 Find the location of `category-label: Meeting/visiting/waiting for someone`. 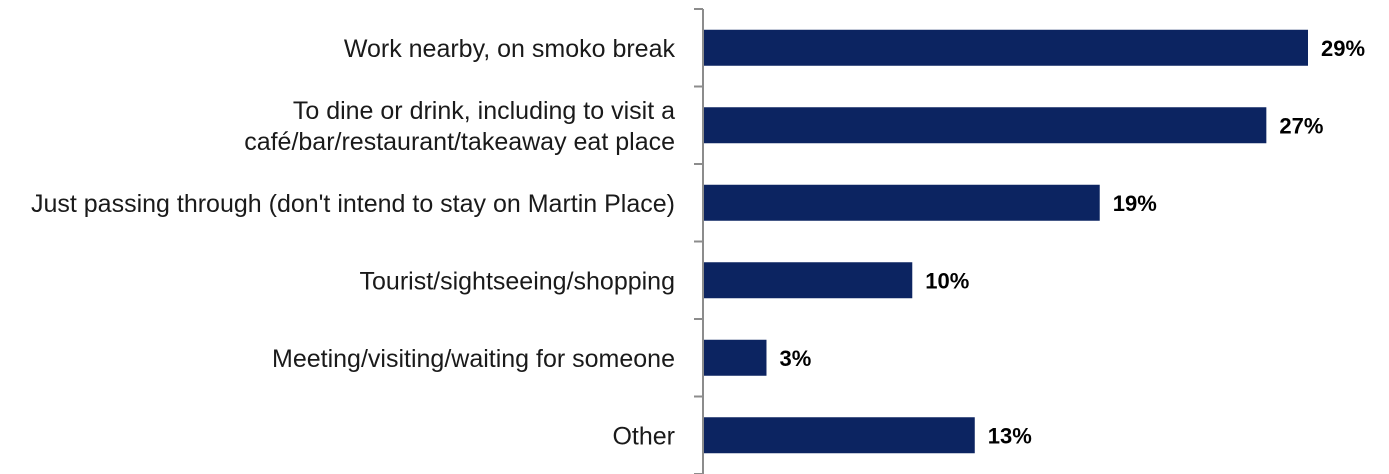

category-label: Meeting/visiting/waiting for someone is located at coordinates (473, 359).